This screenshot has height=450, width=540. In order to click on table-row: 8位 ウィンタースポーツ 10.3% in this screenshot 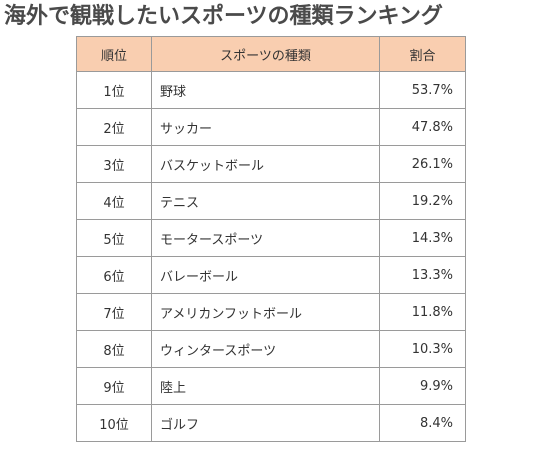, I will do `click(271, 349)`.